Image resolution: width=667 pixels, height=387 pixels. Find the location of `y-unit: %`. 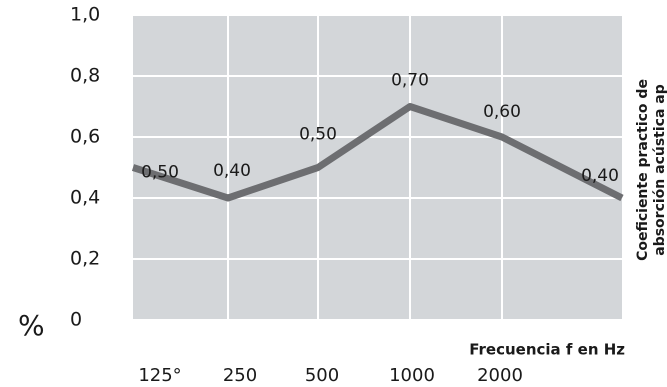

y-unit: % is located at coordinates (31, 325).